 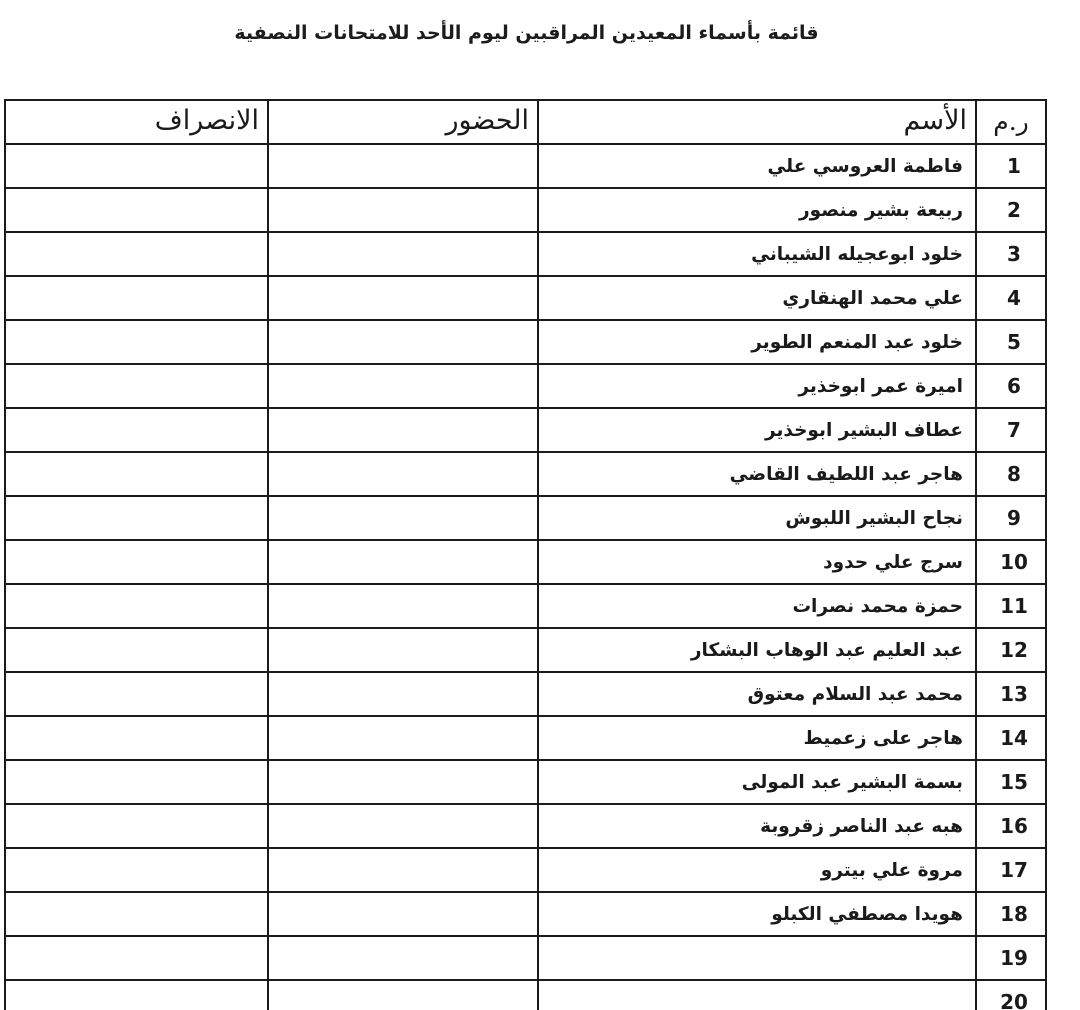 I want to click on table-row: 10 سرج علي حدود, so click(x=525, y=562).